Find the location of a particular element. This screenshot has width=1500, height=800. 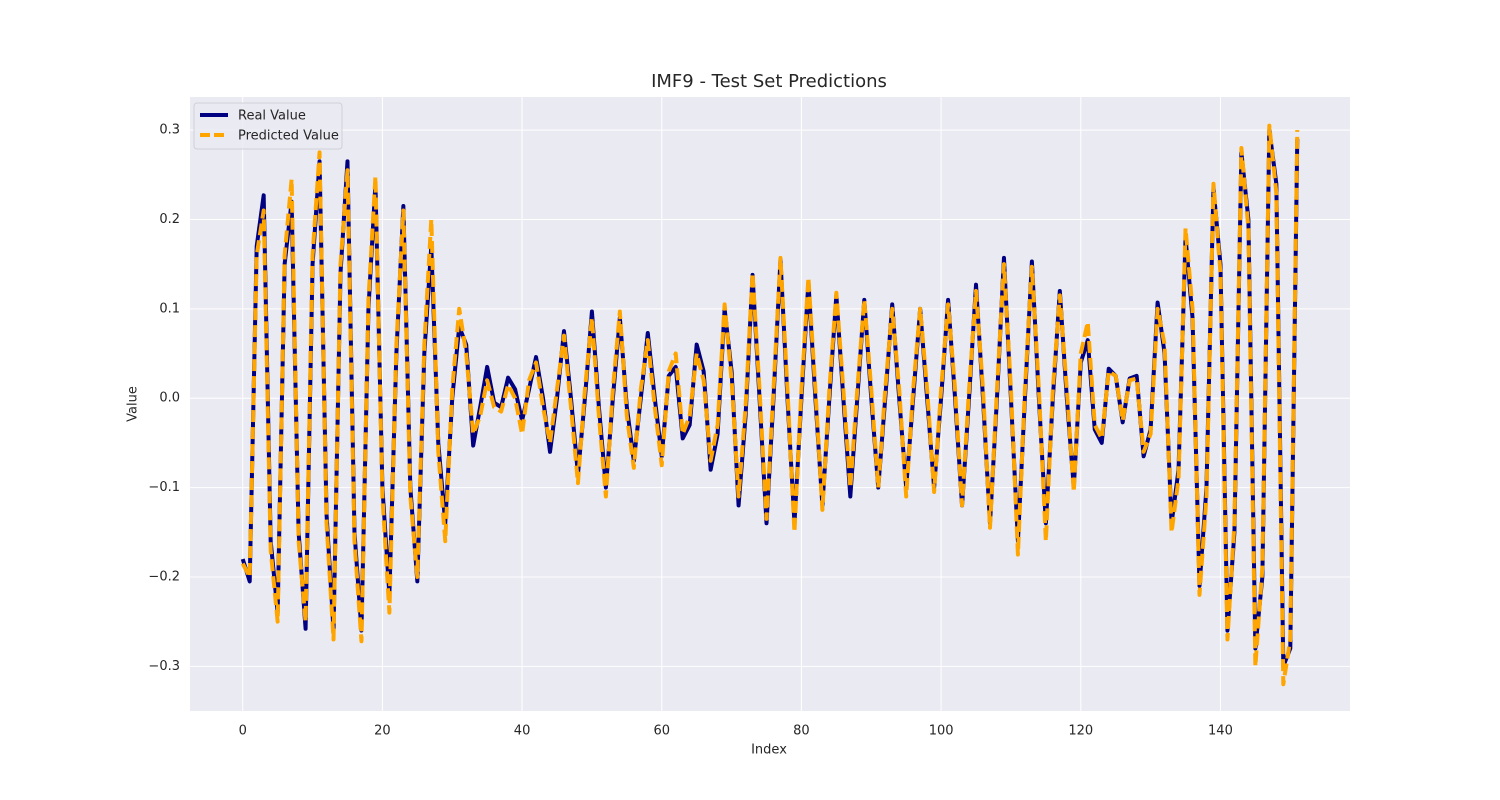

y-tick-label: −0.3 is located at coordinates (164, 666).